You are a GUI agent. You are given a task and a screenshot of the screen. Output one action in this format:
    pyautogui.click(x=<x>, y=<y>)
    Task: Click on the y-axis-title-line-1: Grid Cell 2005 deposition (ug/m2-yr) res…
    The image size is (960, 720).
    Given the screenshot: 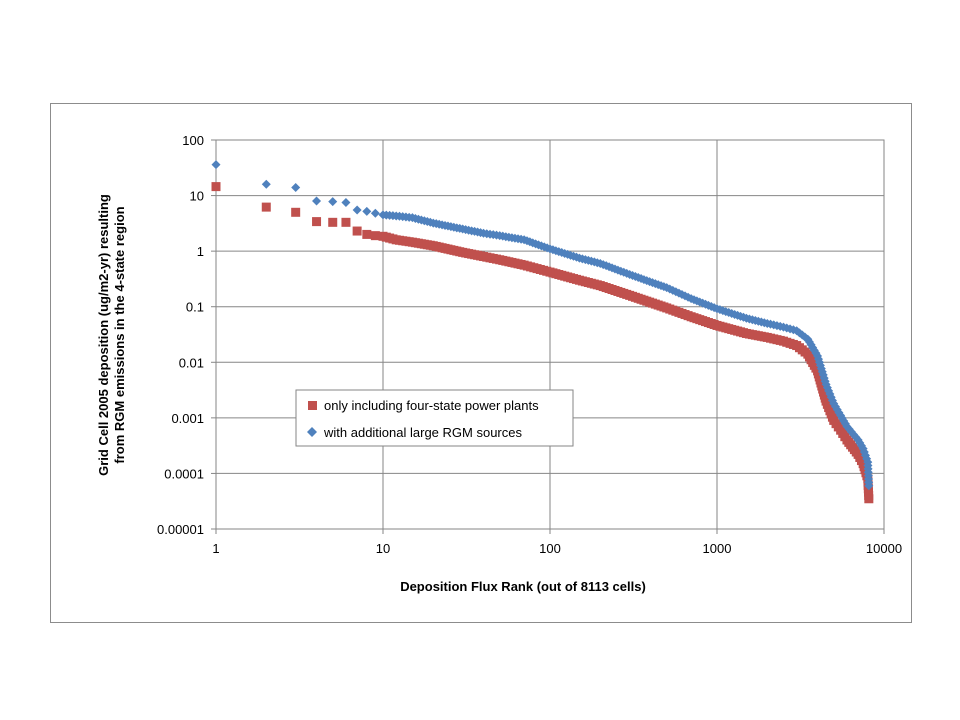 What is the action you would take?
    pyautogui.click(x=103, y=335)
    